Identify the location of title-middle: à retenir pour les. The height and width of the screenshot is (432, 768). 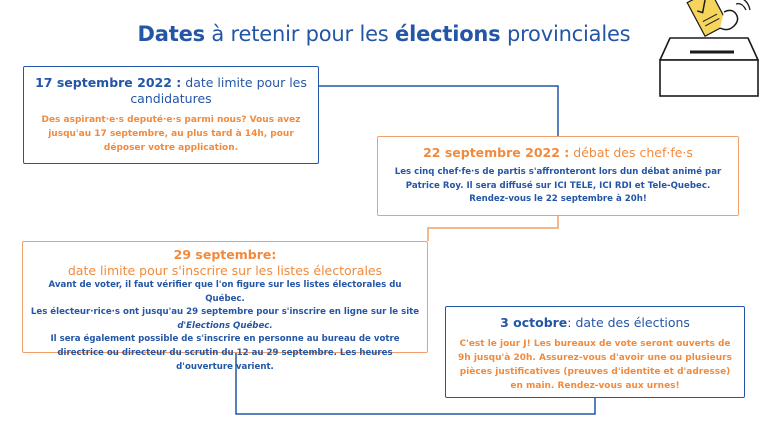
(300, 34).